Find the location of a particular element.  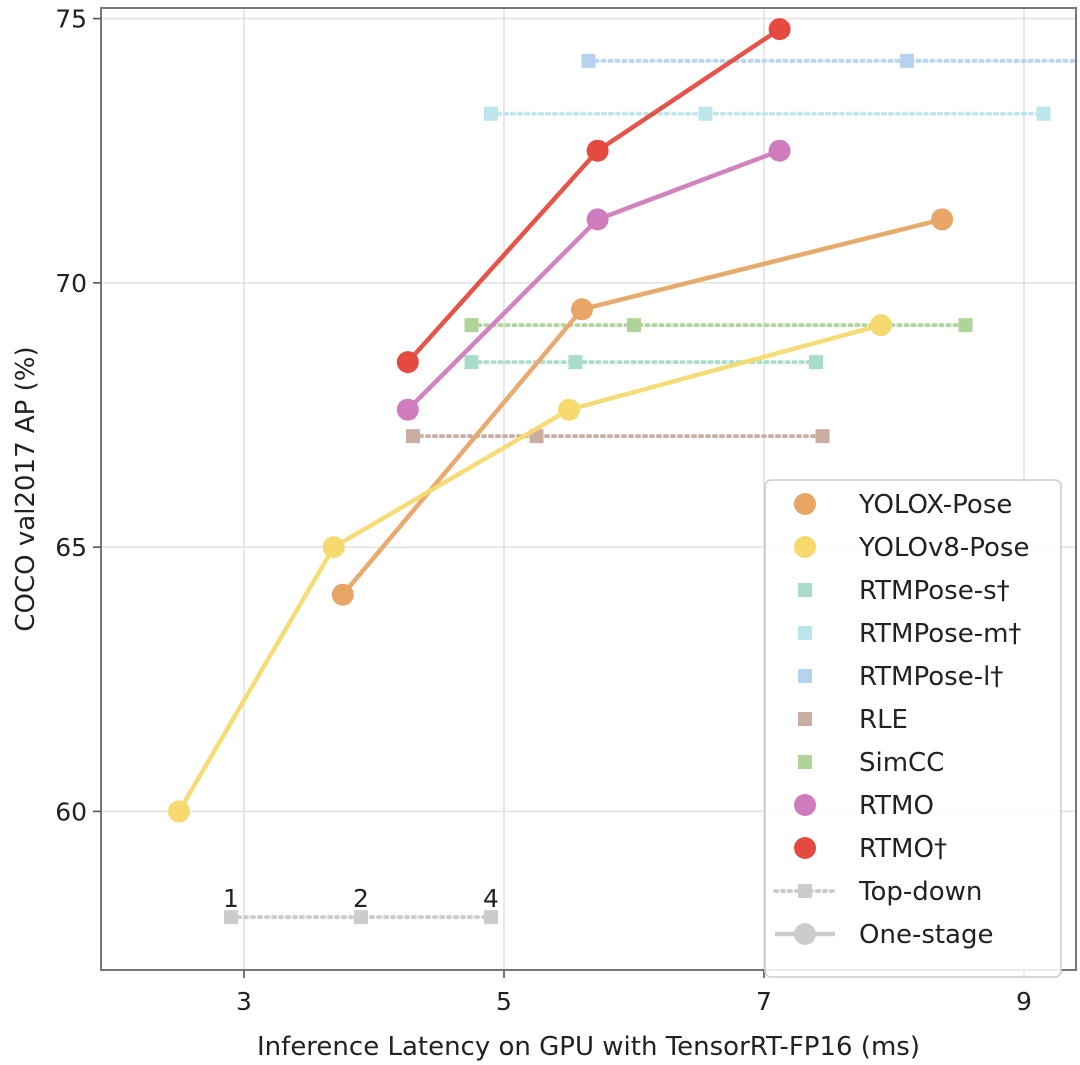

legend-entry-rtmpose-s-dagger: RTMPose-s† is located at coordinates (904, 591).